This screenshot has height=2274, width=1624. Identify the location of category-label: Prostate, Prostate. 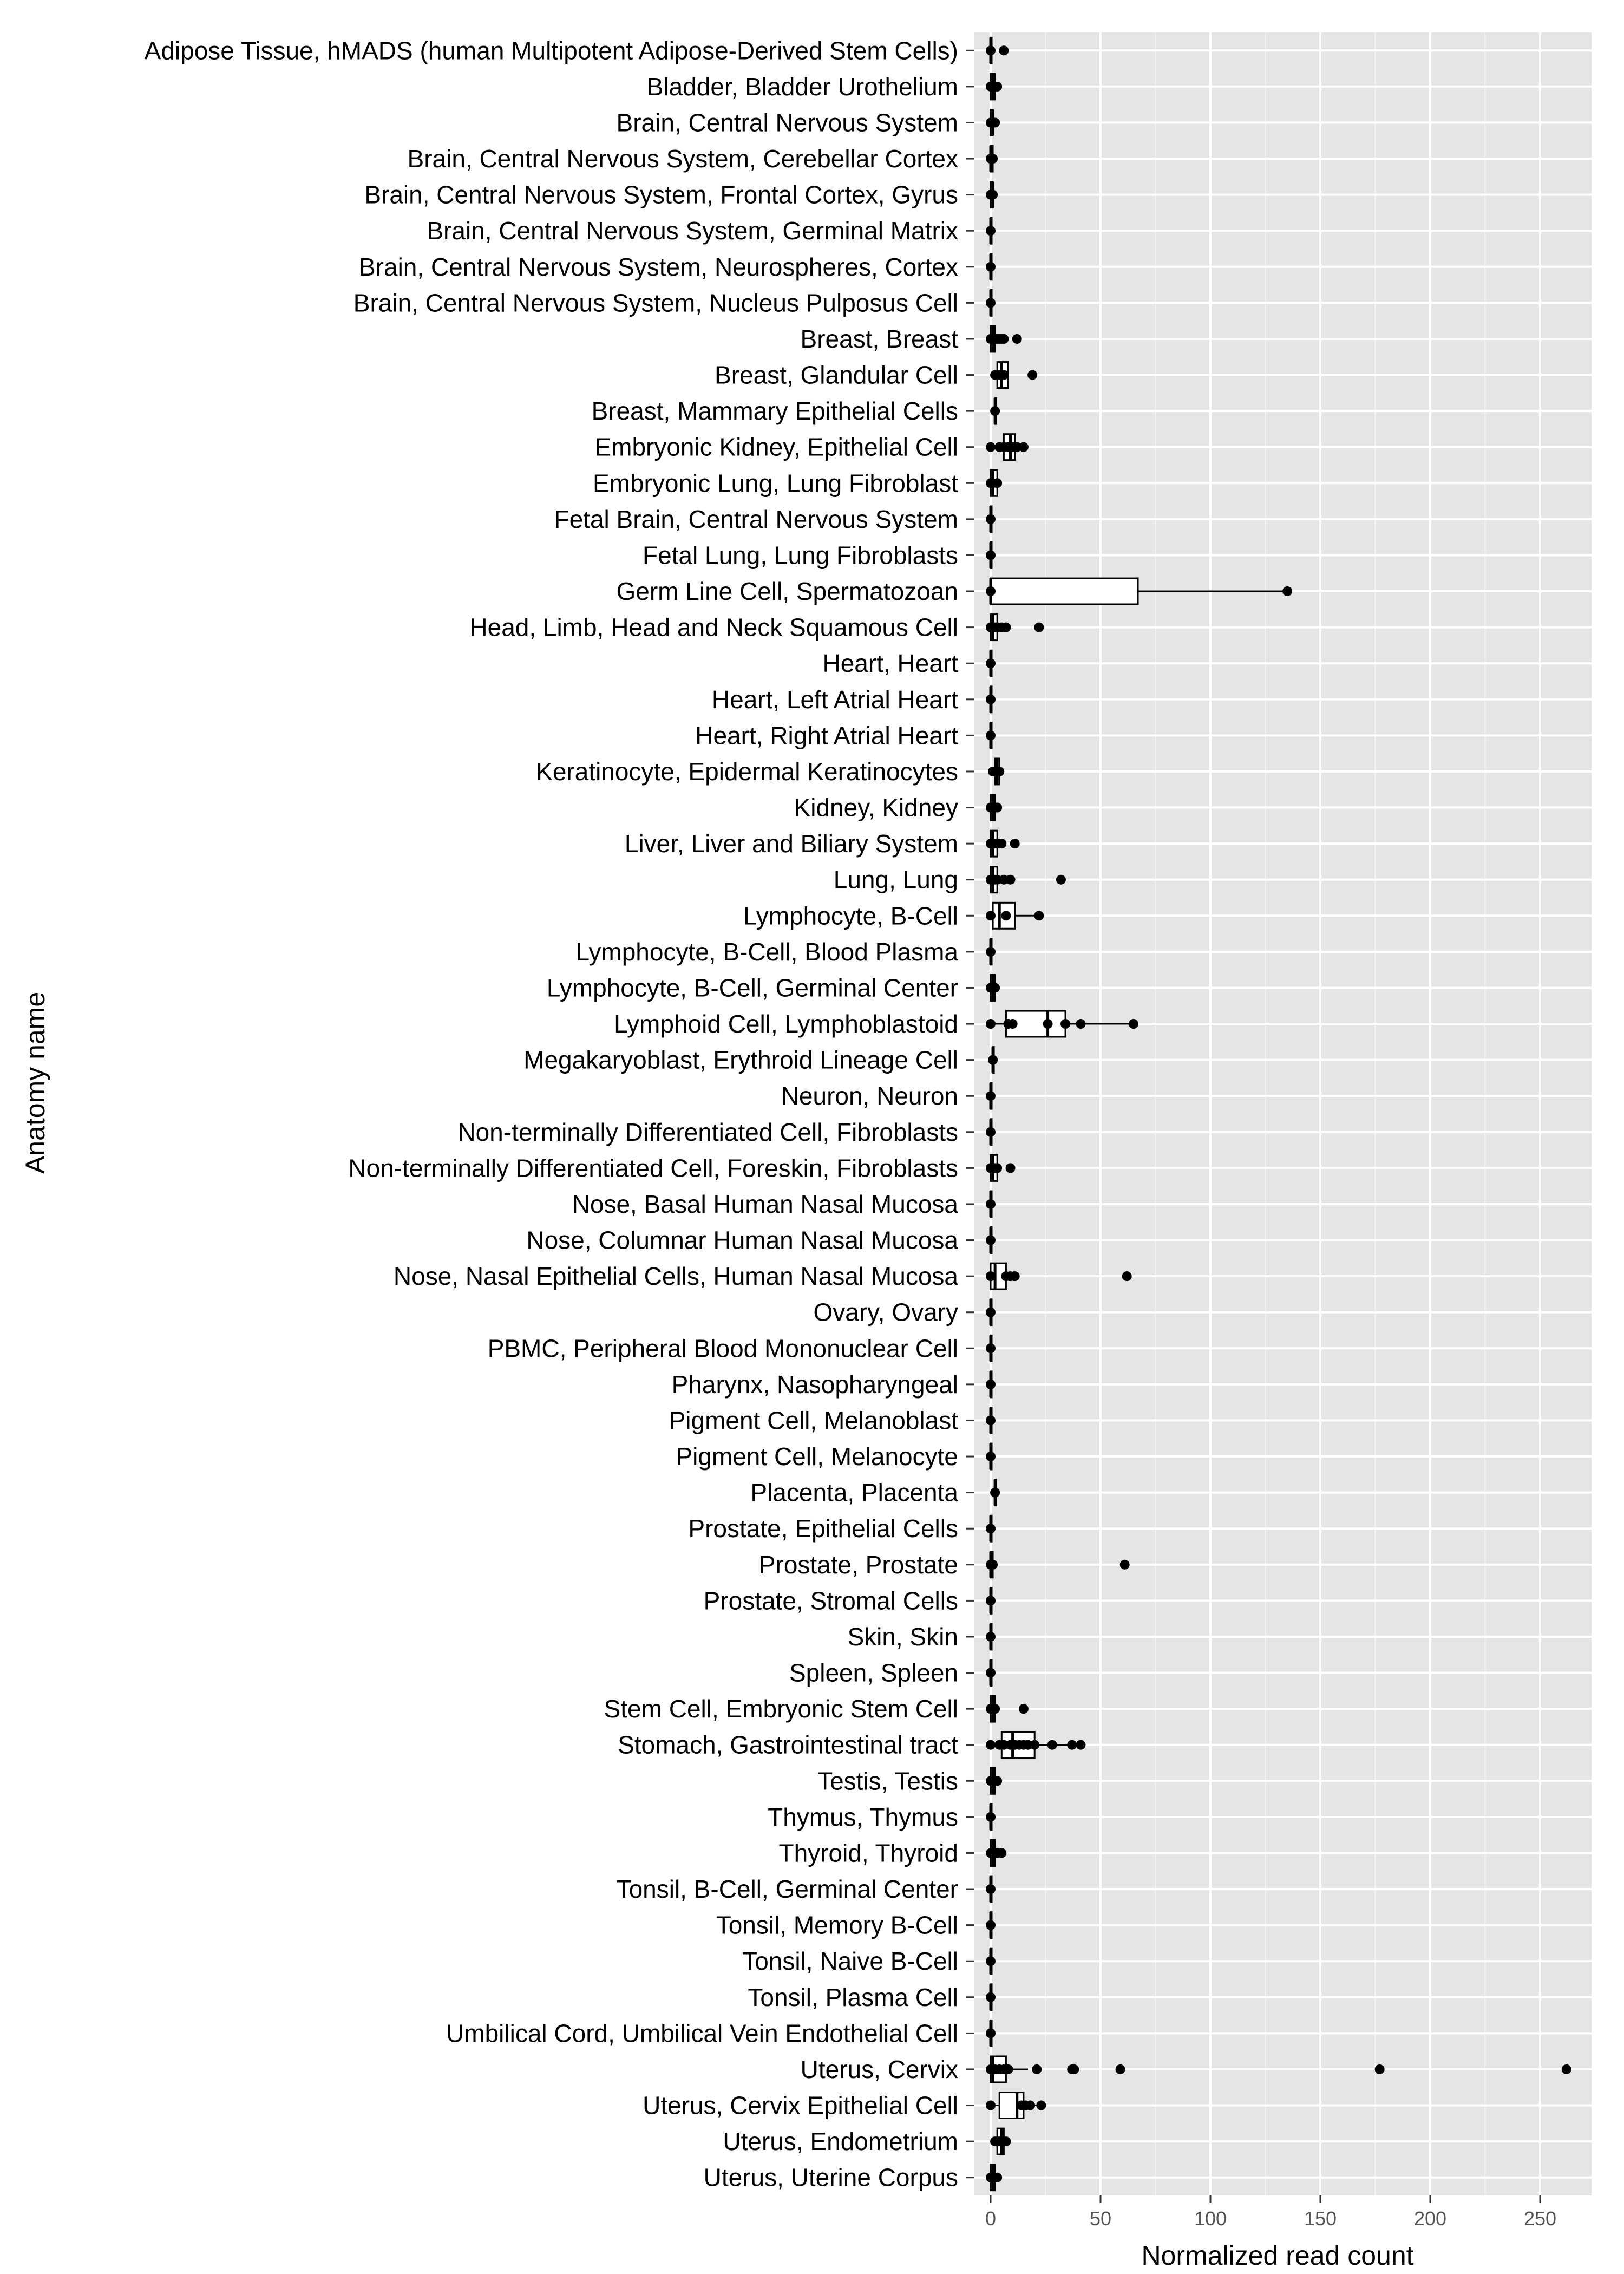
(858, 1565).